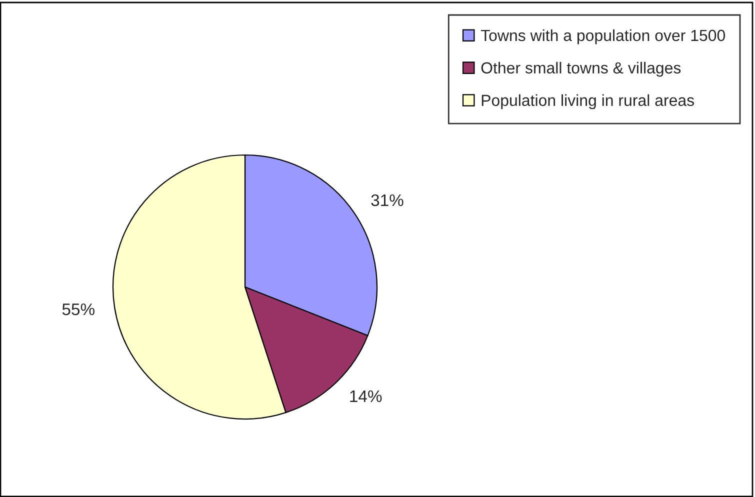  I want to click on data-label: 55%, so click(78, 309).